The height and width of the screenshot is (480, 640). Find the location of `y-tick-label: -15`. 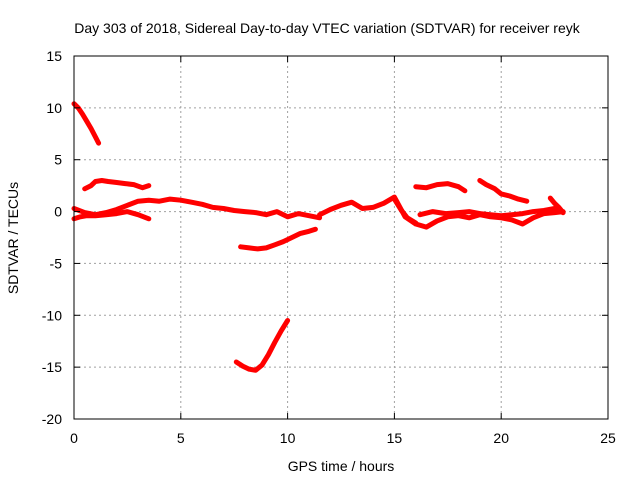

y-tick-label: -15 is located at coordinates (52, 367).